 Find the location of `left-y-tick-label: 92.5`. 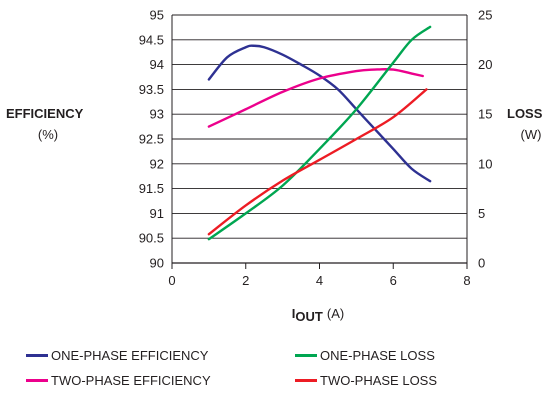

left-y-tick-label: 92.5 is located at coordinates (151, 139).